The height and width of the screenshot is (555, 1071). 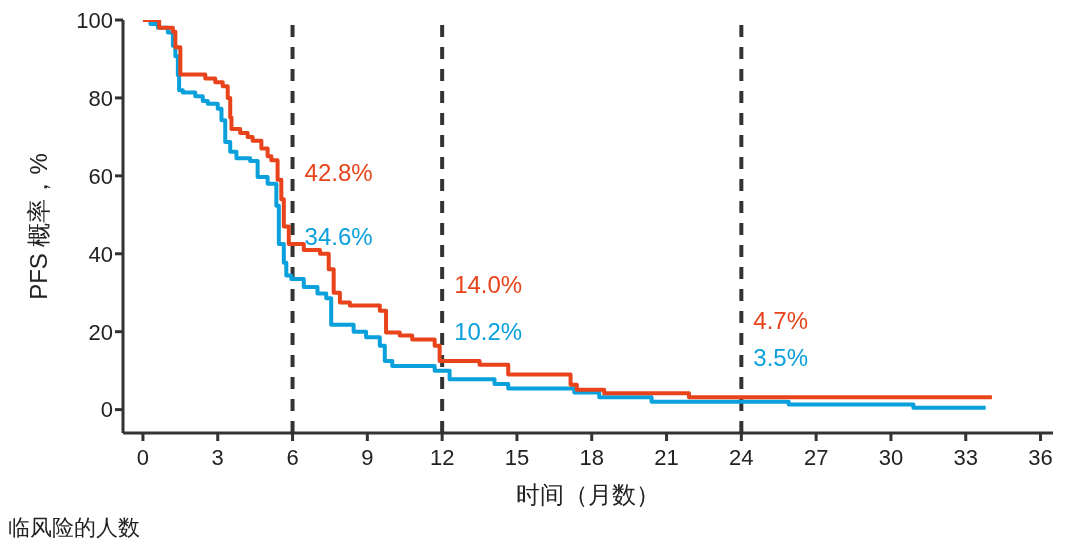 What do you see at coordinates (106, 410) in the screenshot?
I see `y-tick-label: 0` at bounding box center [106, 410].